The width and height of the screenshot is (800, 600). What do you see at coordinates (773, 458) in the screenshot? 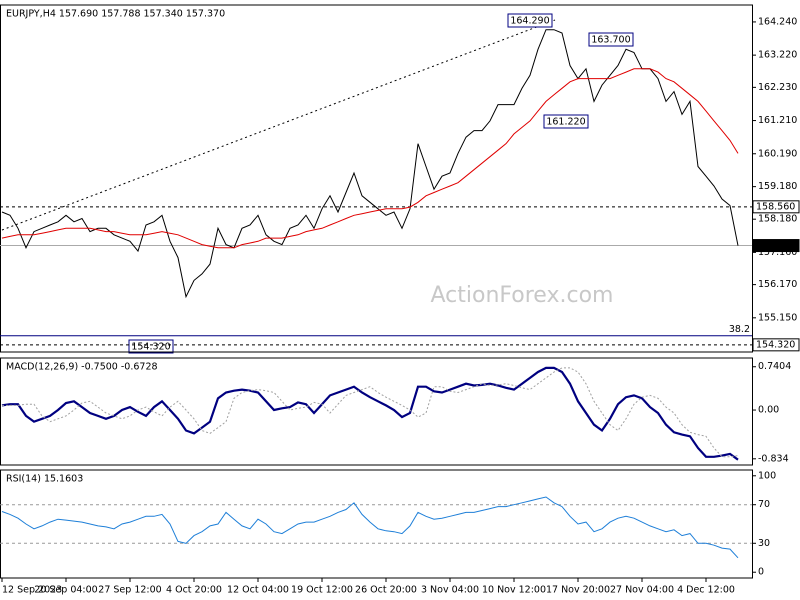
I see `y-tick-label: -0.834` at bounding box center [773, 458].